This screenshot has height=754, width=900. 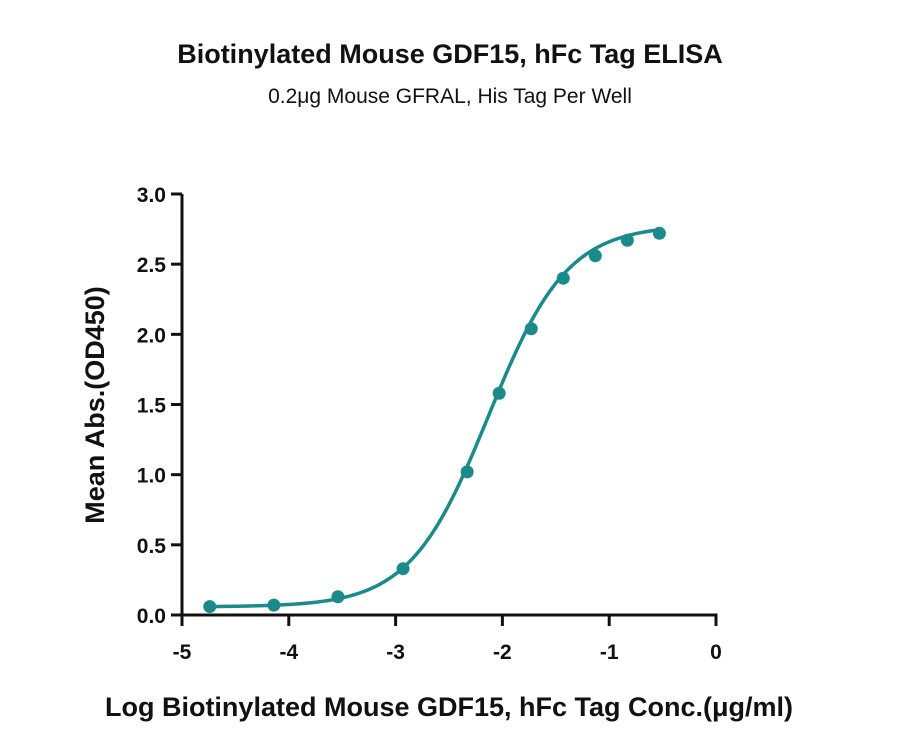 I want to click on y-tick-label: 1.0, so click(x=151, y=476).